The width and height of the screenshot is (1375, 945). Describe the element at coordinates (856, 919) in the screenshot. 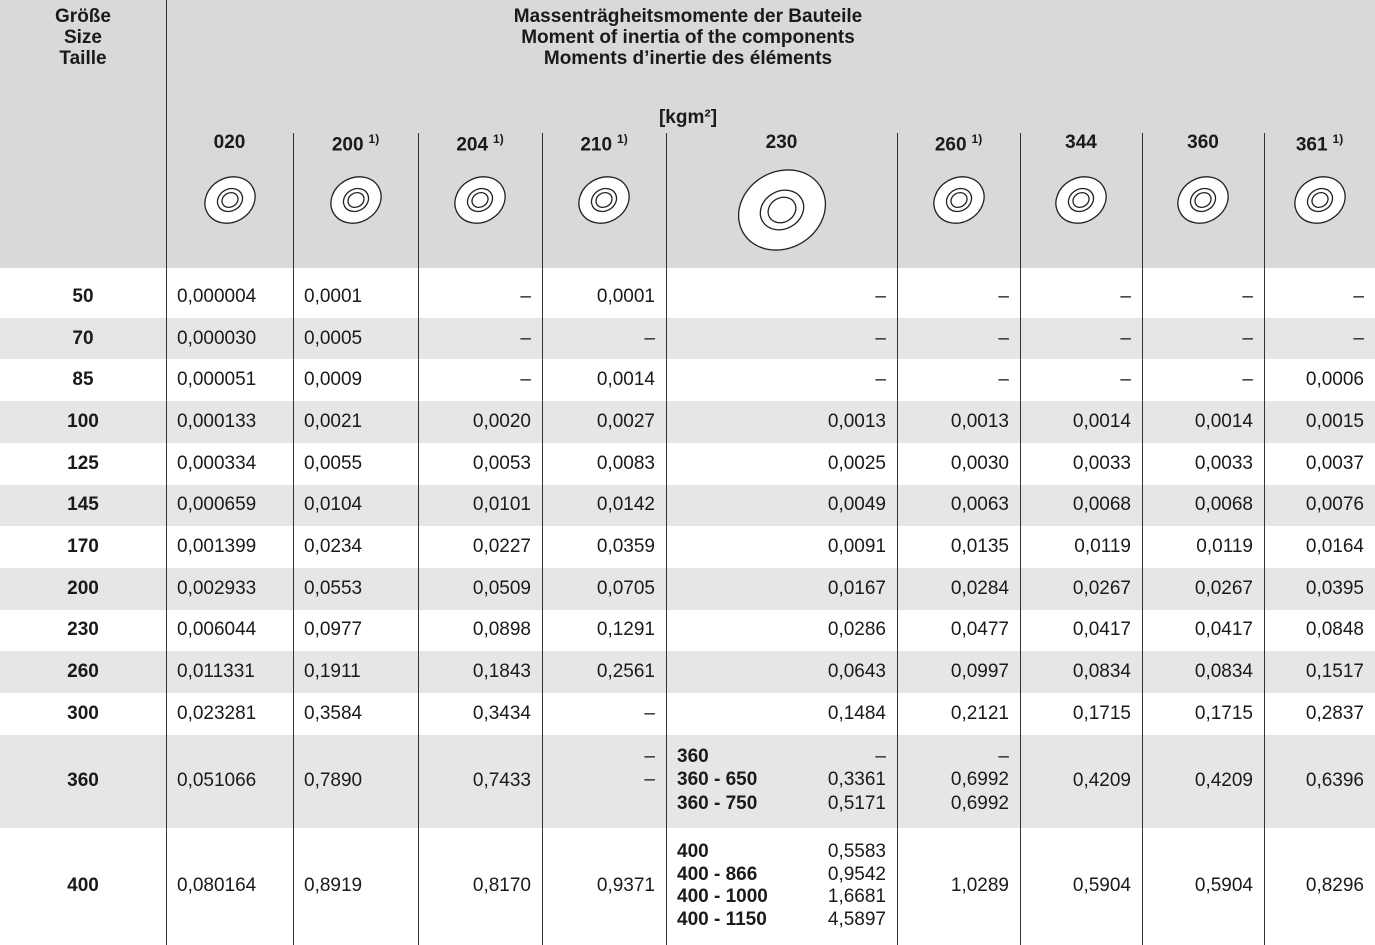

I see `cell: 4,5897` at that location.